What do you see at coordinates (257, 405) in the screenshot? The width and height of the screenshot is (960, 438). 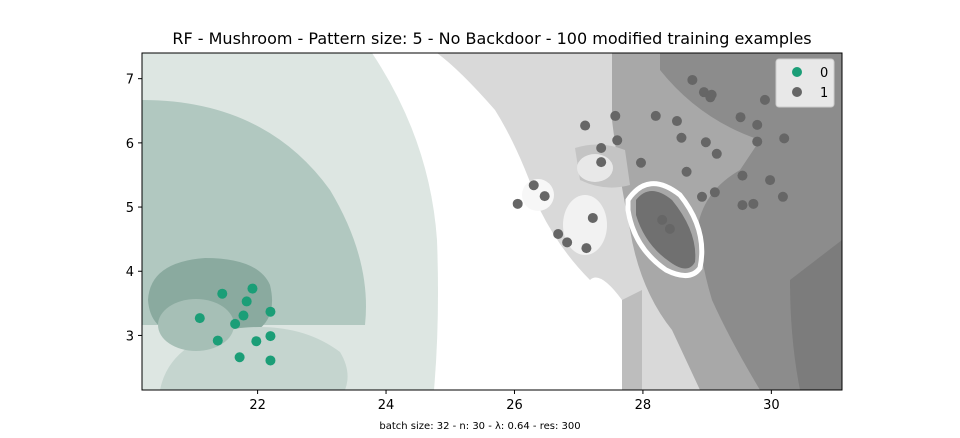 I see `x-tick-label-0: 22` at bounding box center [257, 405].